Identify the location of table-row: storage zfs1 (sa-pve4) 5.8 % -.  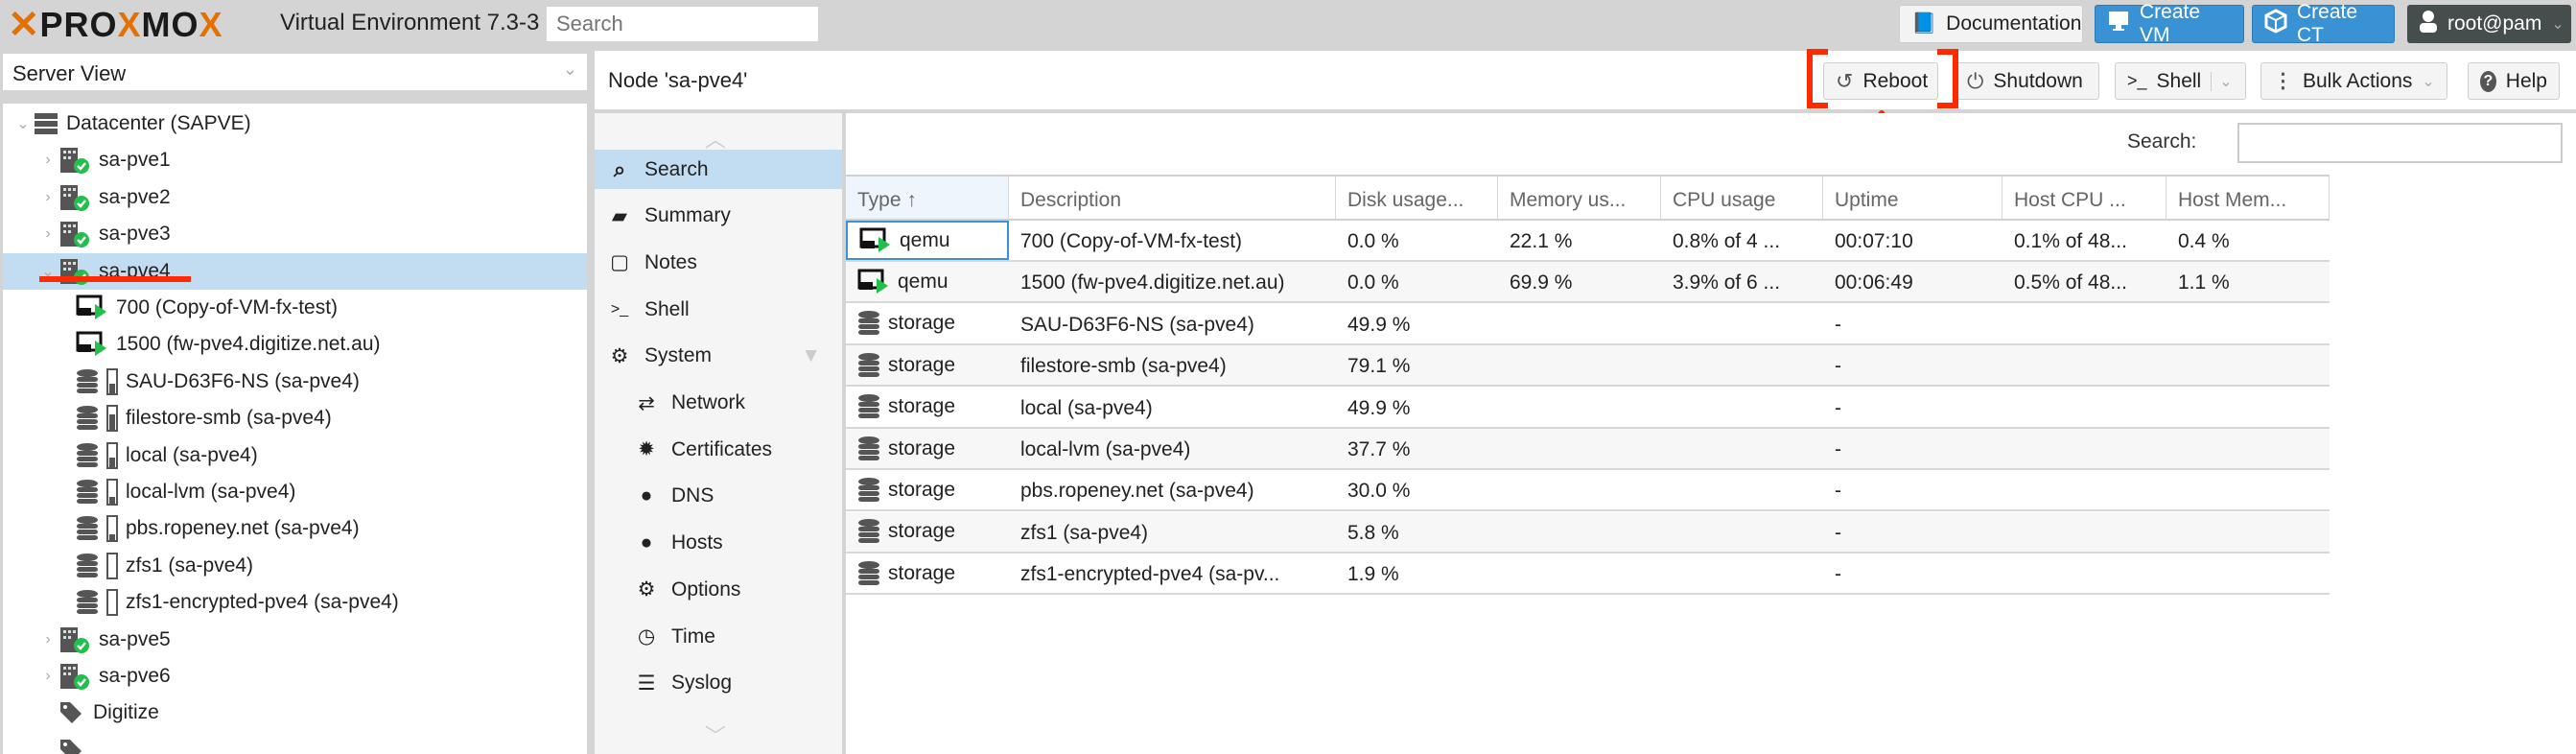
(1588, 532).